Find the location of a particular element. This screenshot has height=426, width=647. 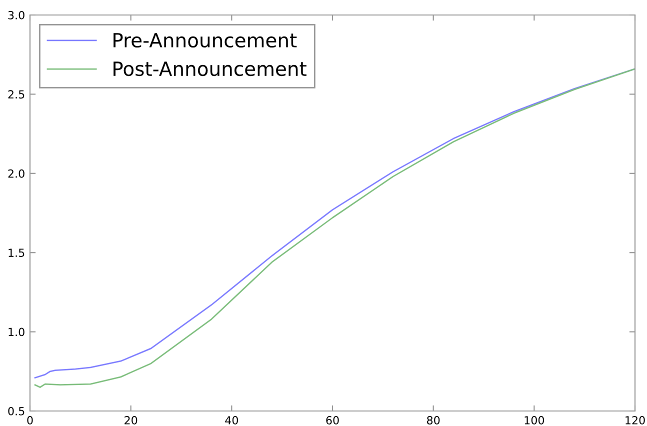

y-tick-label: 2.5 is located at coordinates (16, 94).